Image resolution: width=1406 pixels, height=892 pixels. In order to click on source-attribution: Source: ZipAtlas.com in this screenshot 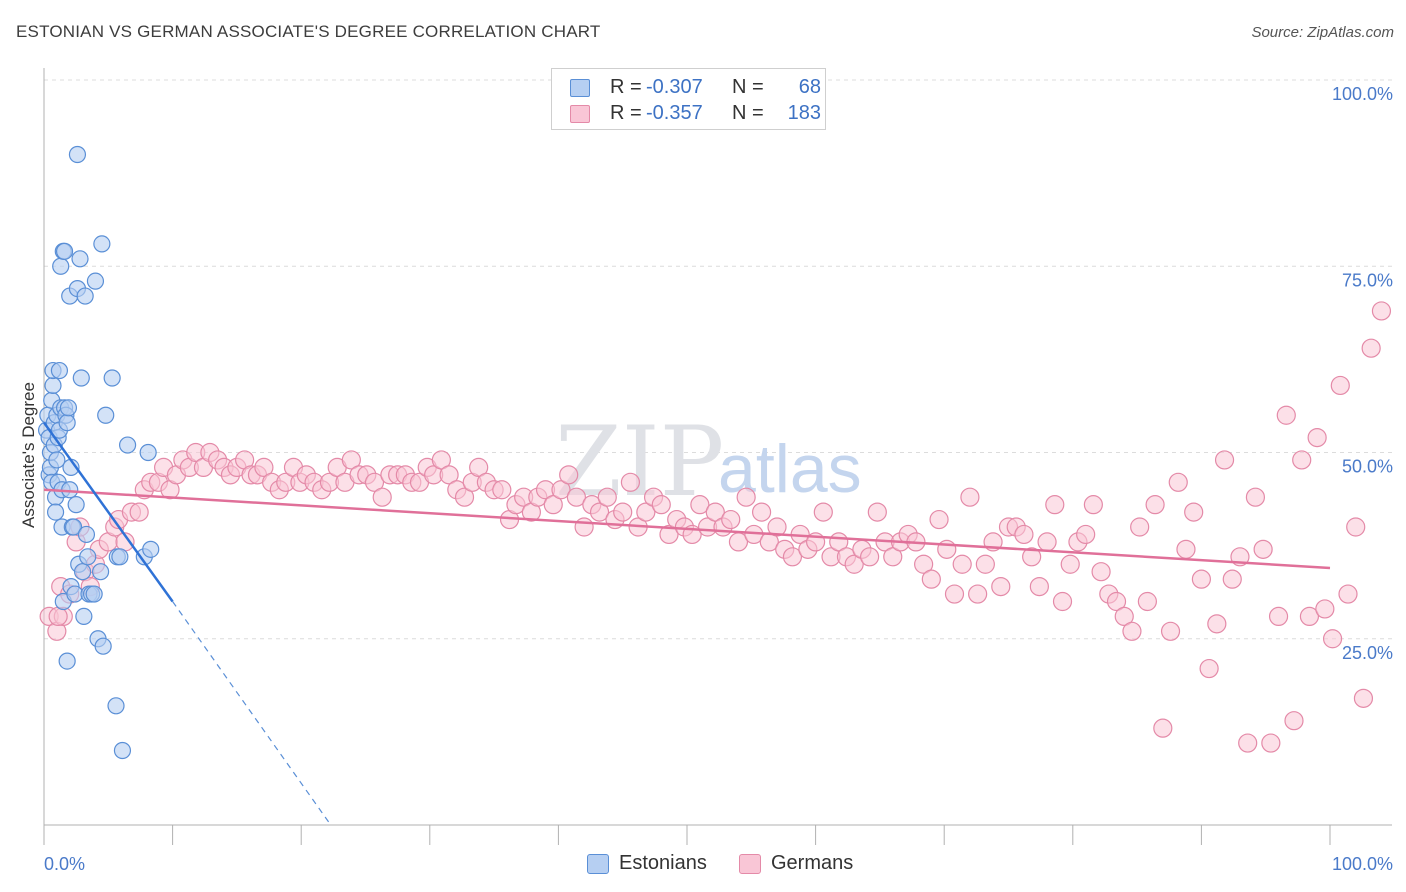, I will do `click(1322, 32)`.